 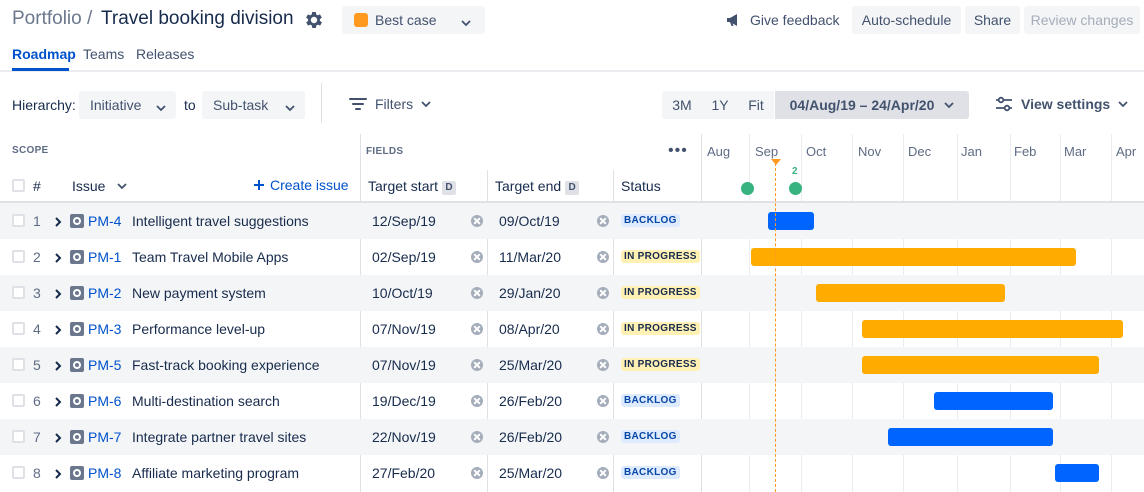 What do you see at coordinates (104, 54) in the screenshot?
I see `tab-teams: Teams` at bounding box center [104, 54].